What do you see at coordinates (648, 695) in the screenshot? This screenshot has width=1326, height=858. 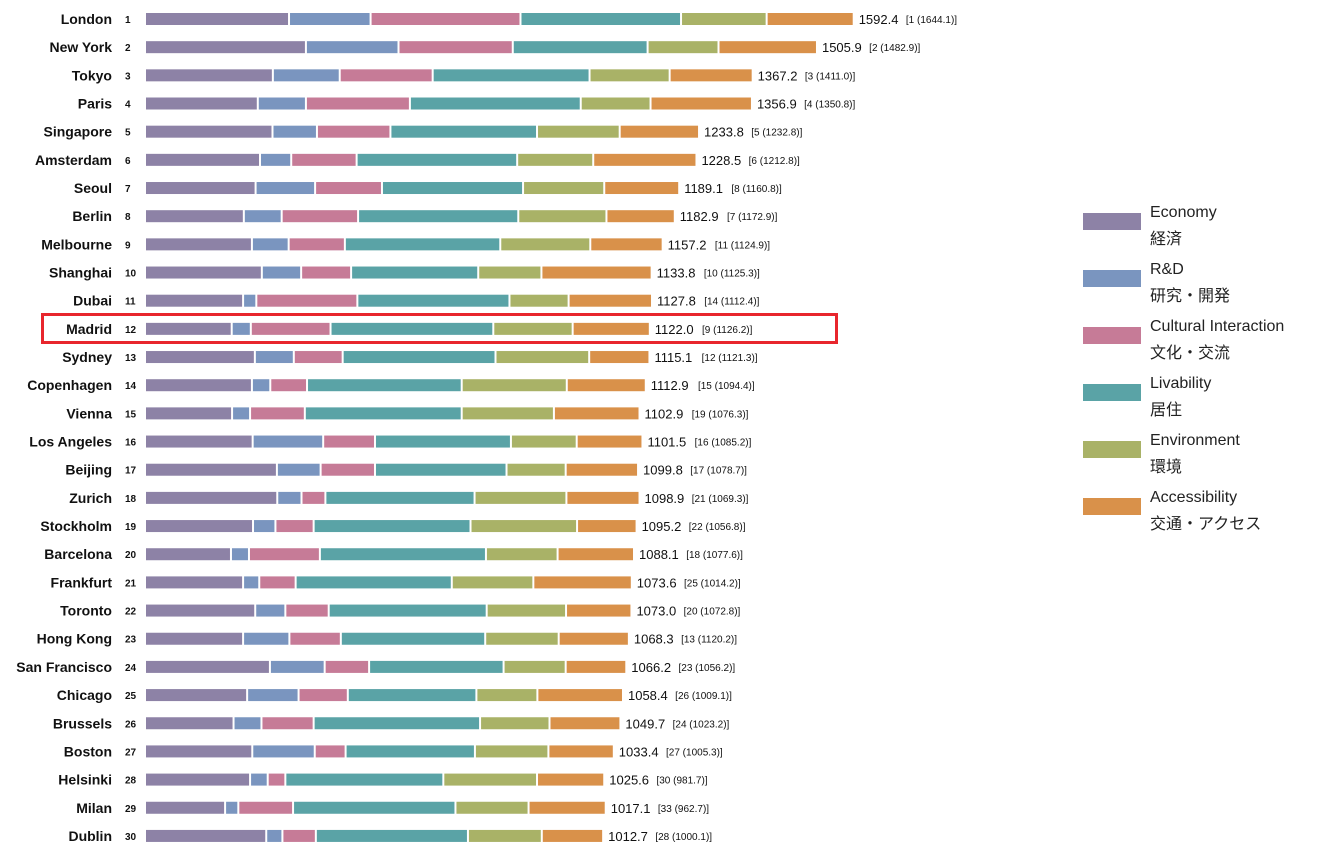 I see `total-score-label: 1058.4` at bounding box center [648, 695].